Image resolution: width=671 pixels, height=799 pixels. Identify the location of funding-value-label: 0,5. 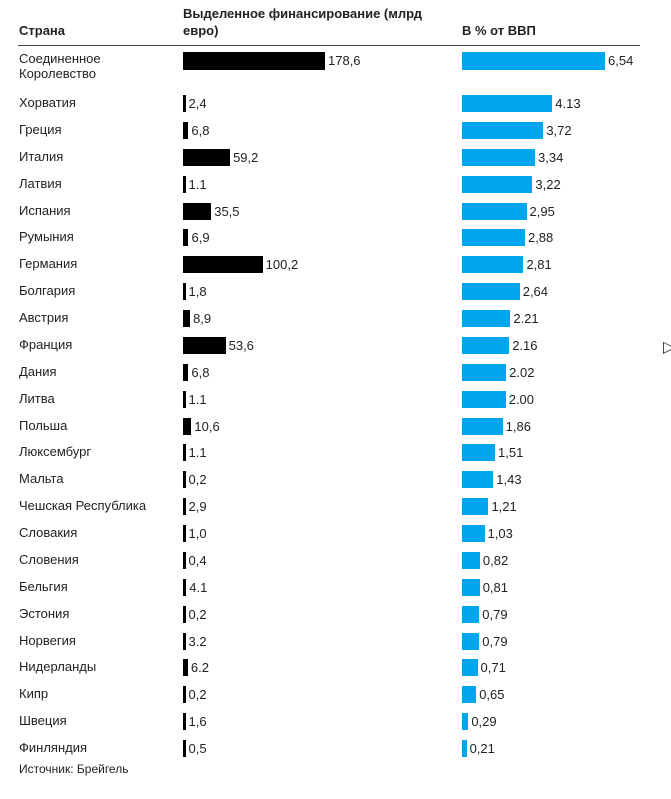
(197, 749).